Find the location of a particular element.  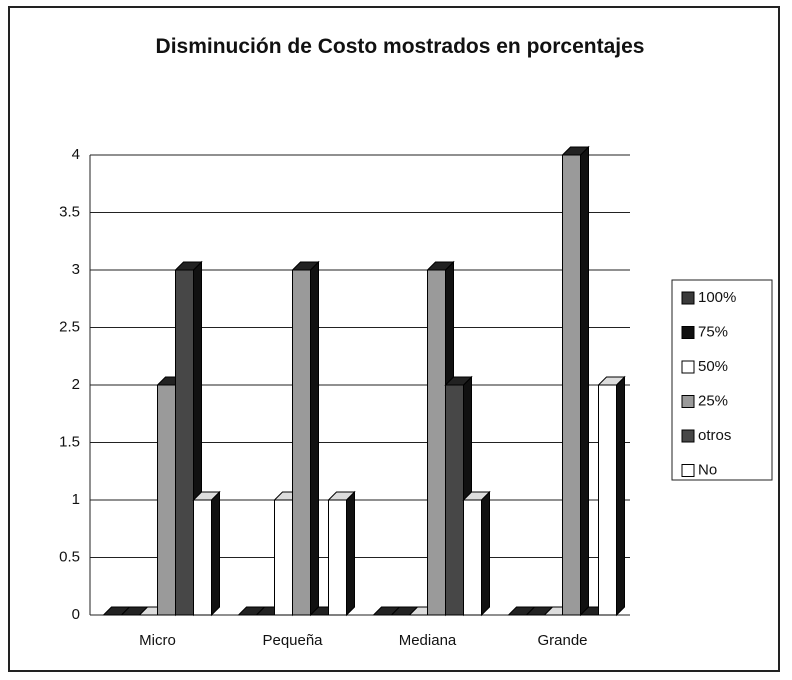

x-tick-label: Micro is located at coordinates (157, 640).